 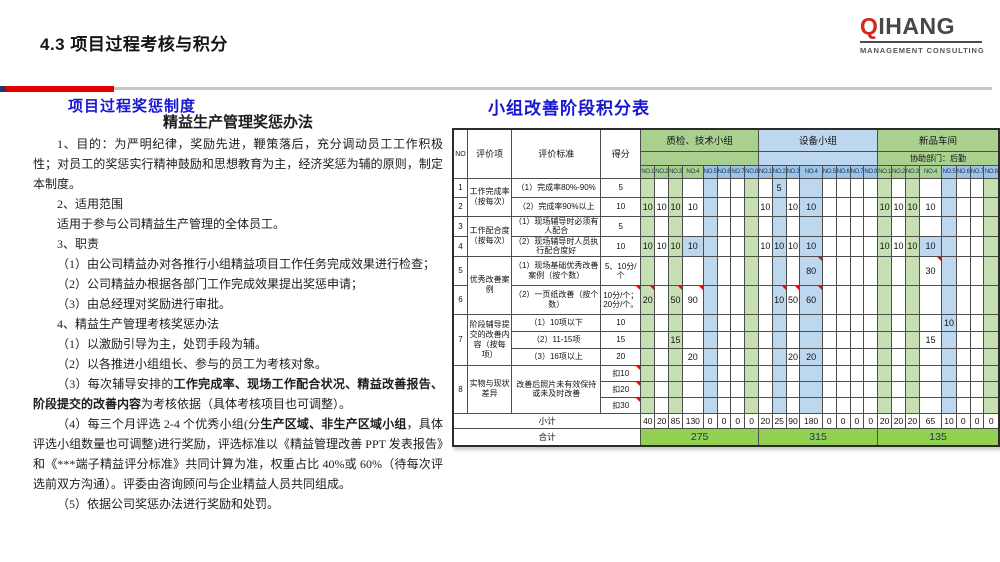 I want to click on value-cell: 15, so click(x=675, y=339).